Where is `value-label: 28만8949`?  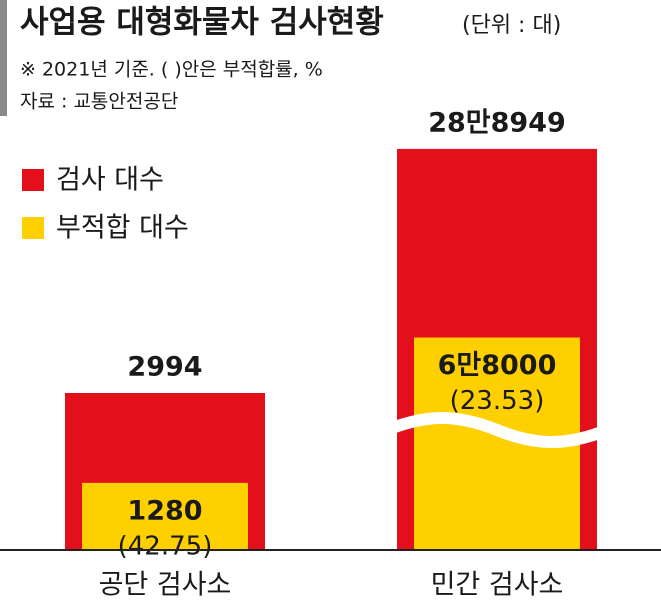 value-label: 28만8949 is located at coordinates (497, 122).